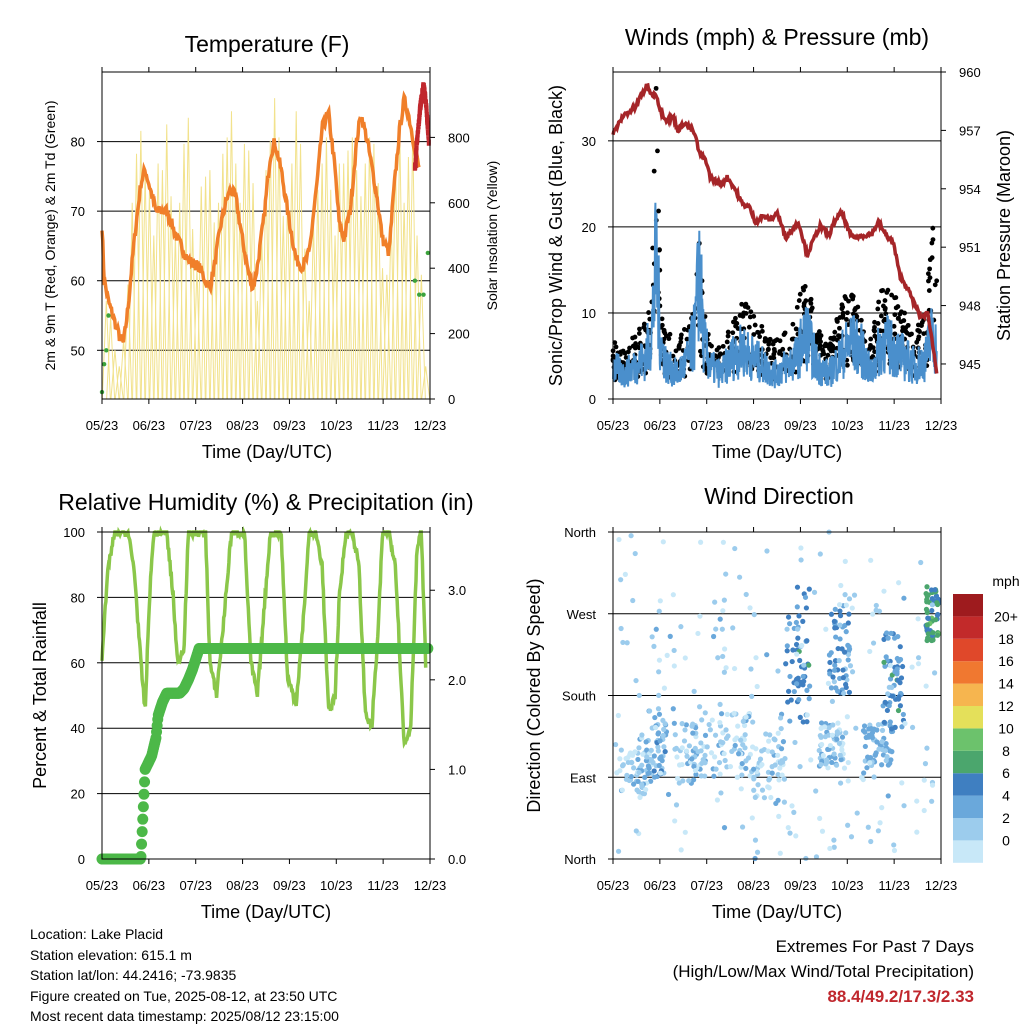  What do you see at coordinates (777, 912) in the screenshot?
I see `x-axis-label: Time (Day/UTC)` at bounding box center [777, 912].